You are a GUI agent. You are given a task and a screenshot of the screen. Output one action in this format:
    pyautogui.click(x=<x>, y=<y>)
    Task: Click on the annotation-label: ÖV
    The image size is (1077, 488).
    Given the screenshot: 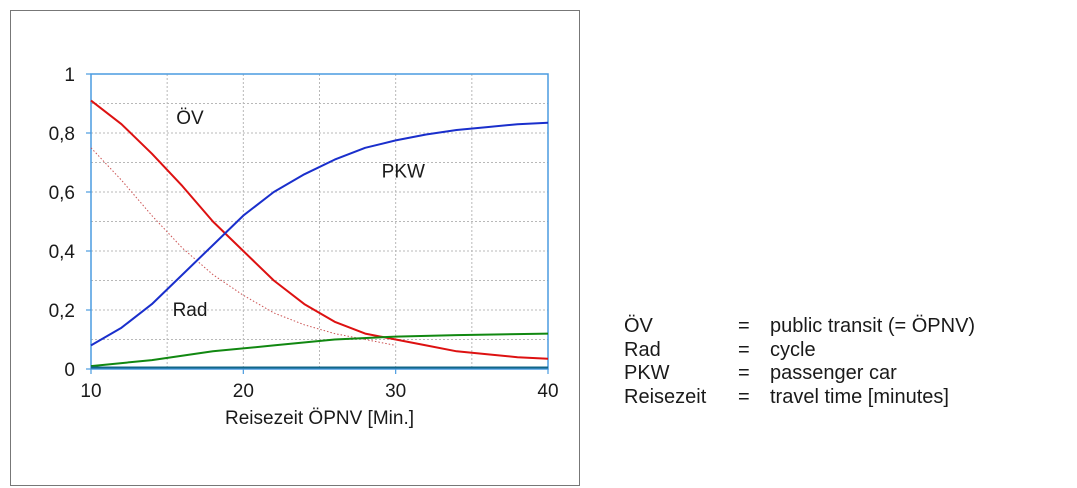 What is the action you would take?
    pyautogui.click(x=190, y=118)
    